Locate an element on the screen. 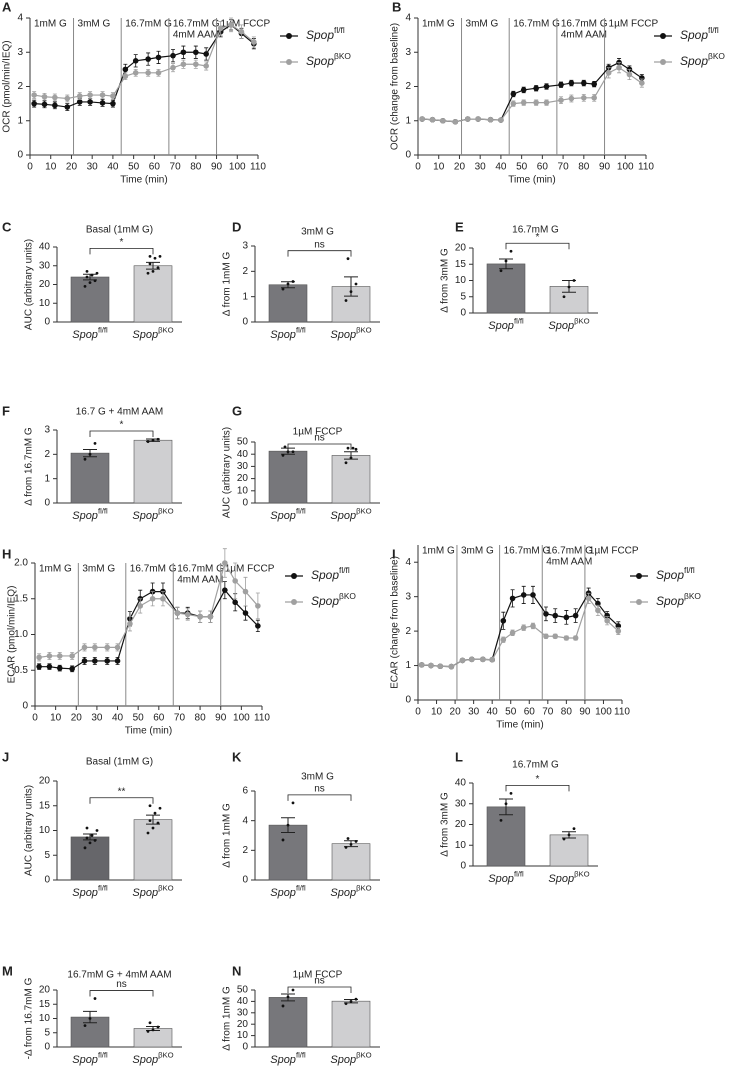 This screenshot has width=741, height=1073. y-tick-label: 2.0 is located at coordinates (21, 563).